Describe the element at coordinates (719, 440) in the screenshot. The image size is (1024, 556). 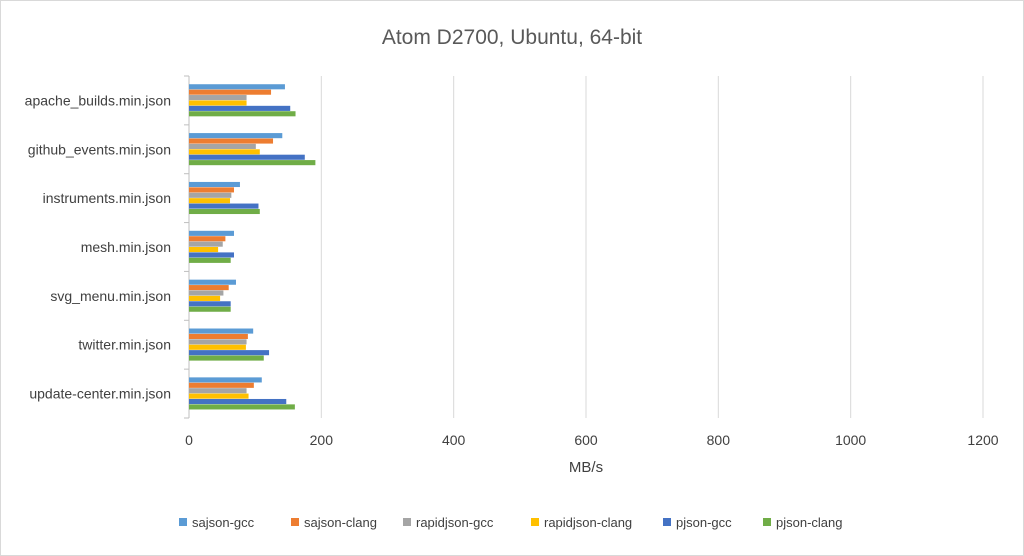
I see `x-tick-label: 800` at that location.